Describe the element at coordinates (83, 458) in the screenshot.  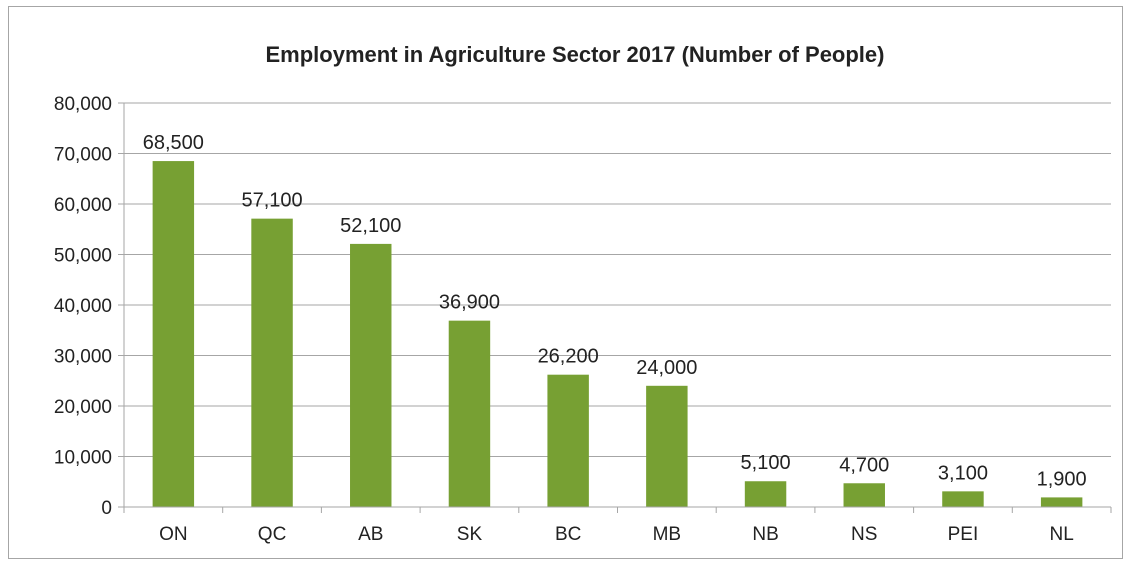
I see `y-tick-label: 10,000` at that location.